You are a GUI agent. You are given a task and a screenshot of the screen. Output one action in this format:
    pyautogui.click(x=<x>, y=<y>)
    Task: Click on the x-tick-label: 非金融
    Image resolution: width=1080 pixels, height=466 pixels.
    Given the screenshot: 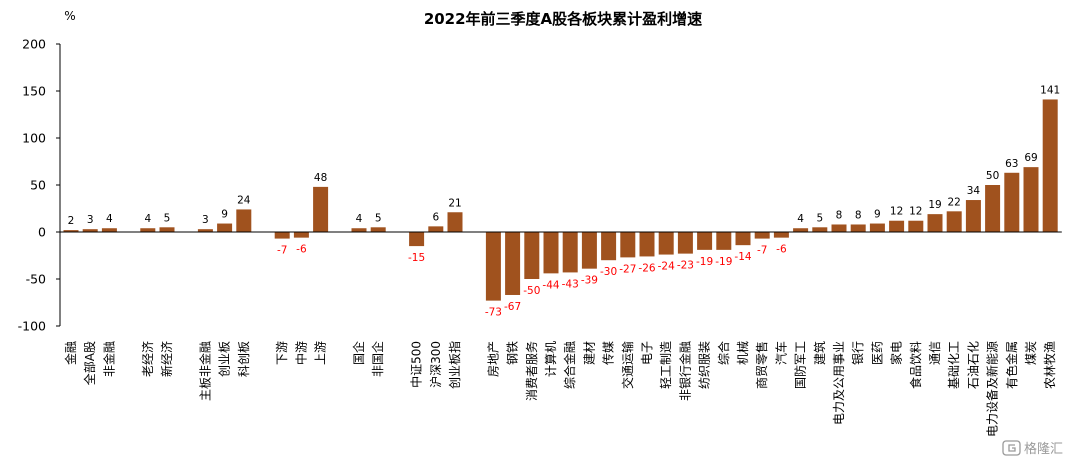 What is the action you would take?
    pyautogui.click(x=108, y=359)
    